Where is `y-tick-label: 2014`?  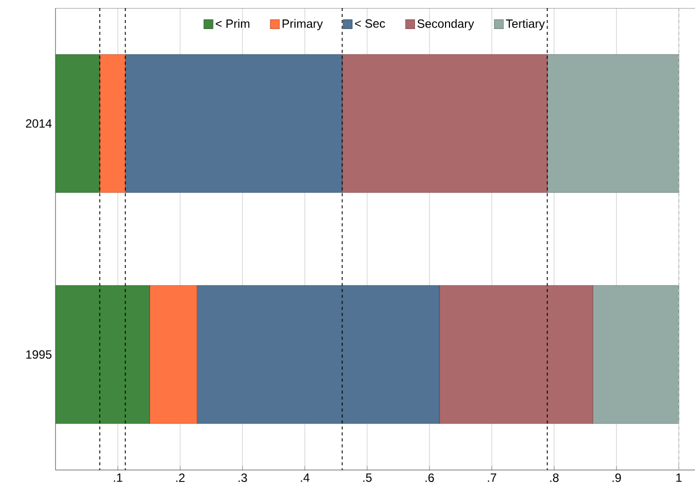 y-tick-label: 2014 is located at coordinates (39, 123).